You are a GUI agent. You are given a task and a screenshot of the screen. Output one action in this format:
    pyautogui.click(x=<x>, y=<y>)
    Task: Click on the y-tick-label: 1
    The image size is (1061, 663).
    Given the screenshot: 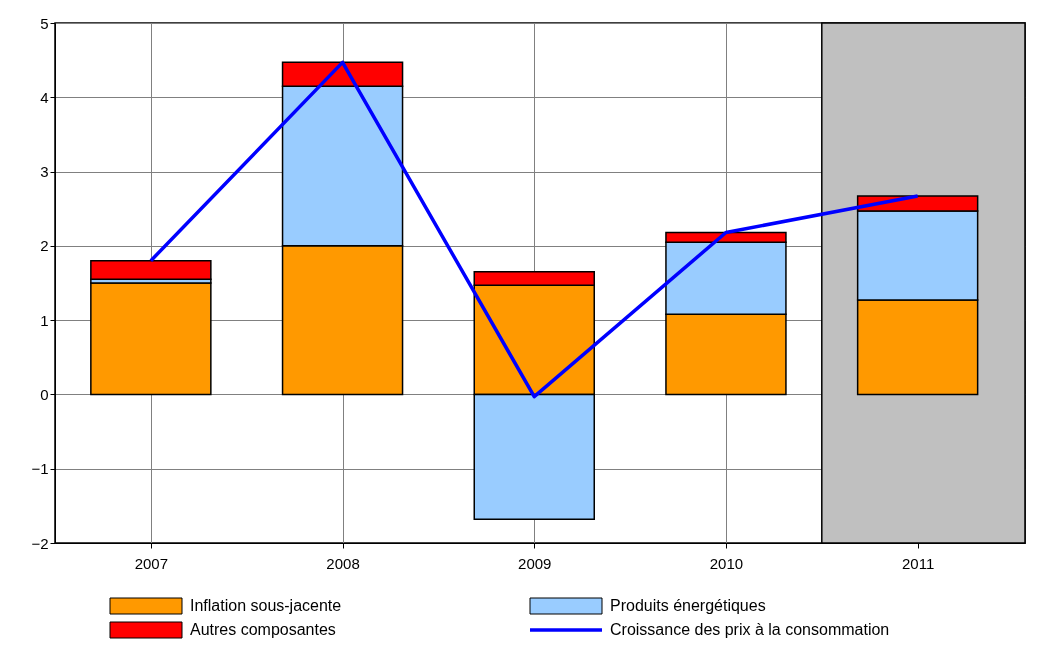 What is the action you would take?
    pyautogui.click(x=44, y=320)
    